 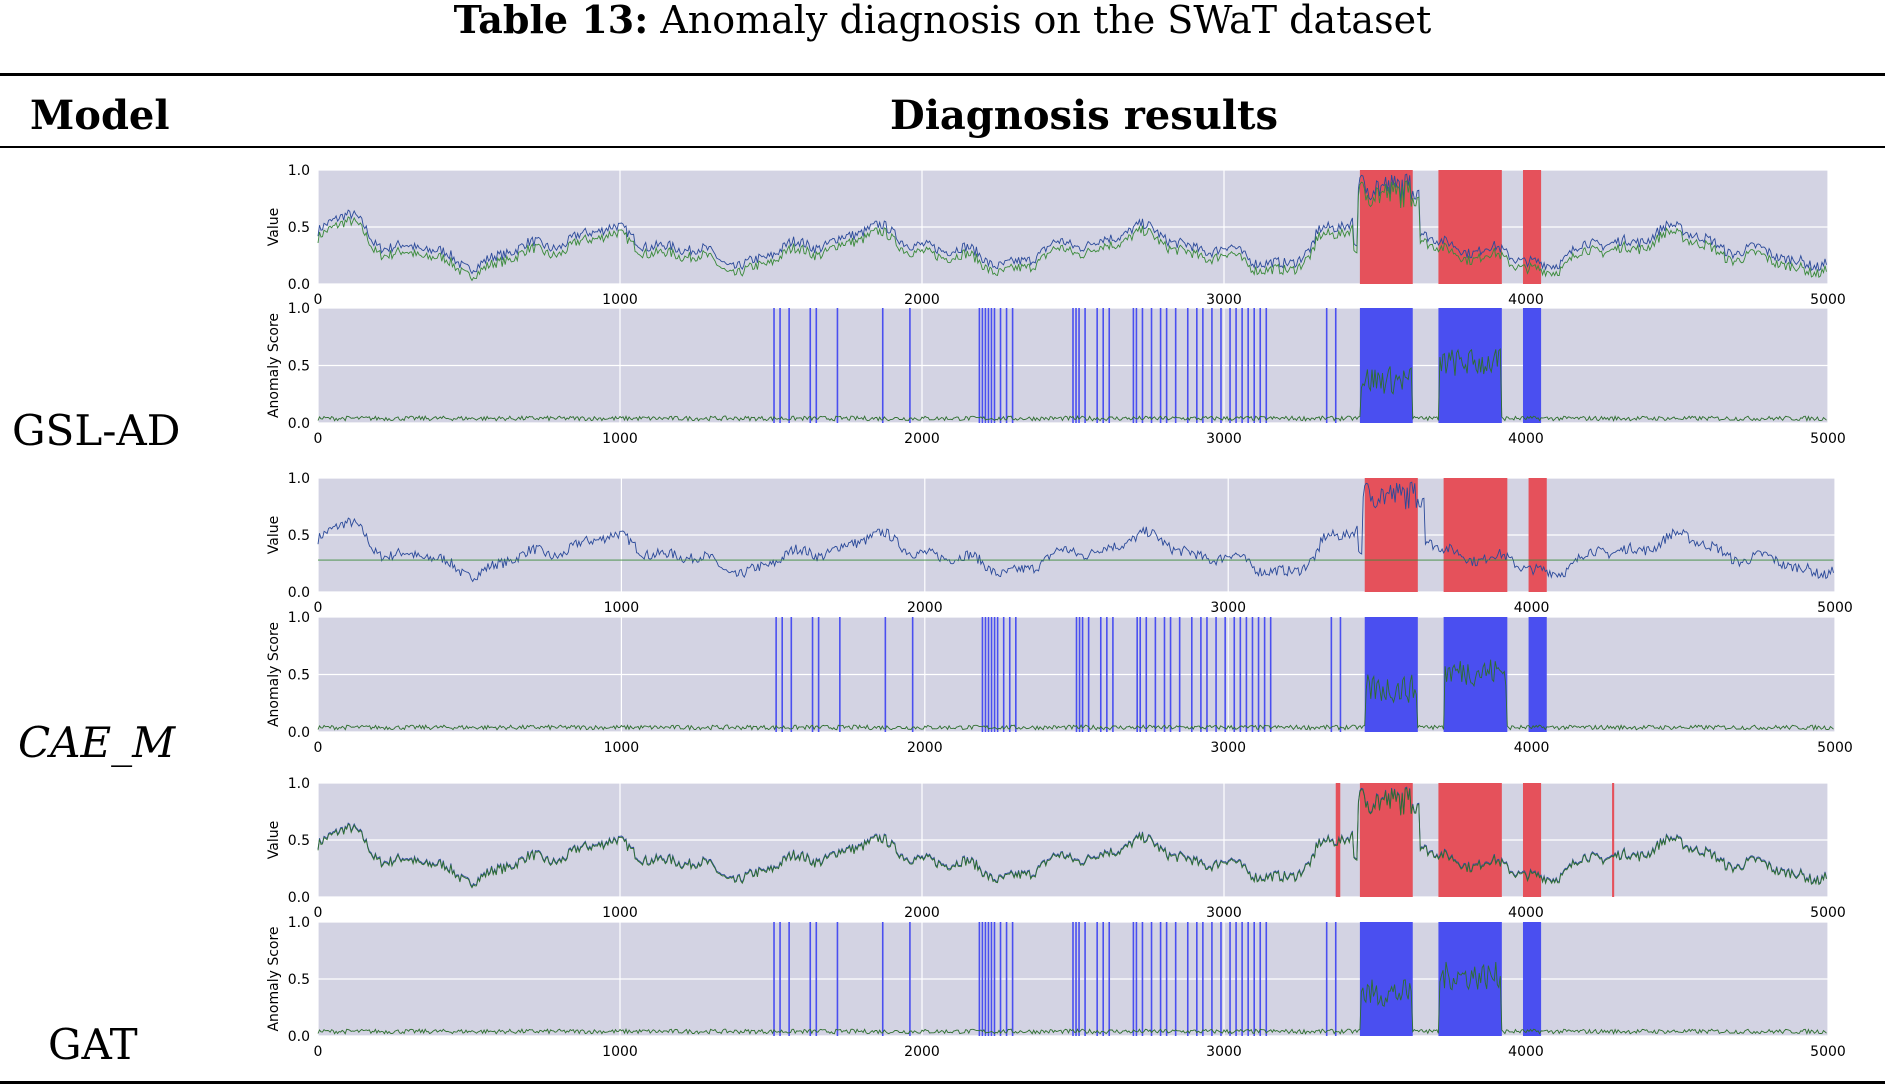 What do you see at coordinates (1046, 21) in the screenshot?
I see `caption-text: Anomaly diagnosis on the SWaT dataset` at bounding box center [1046, 21].